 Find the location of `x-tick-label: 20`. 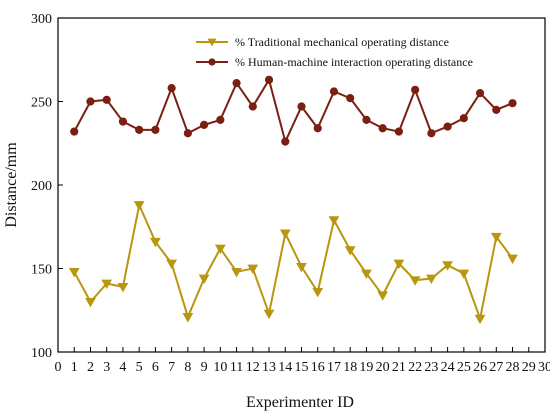

x-tick-label: 20 is located at coordinates (383, 367).